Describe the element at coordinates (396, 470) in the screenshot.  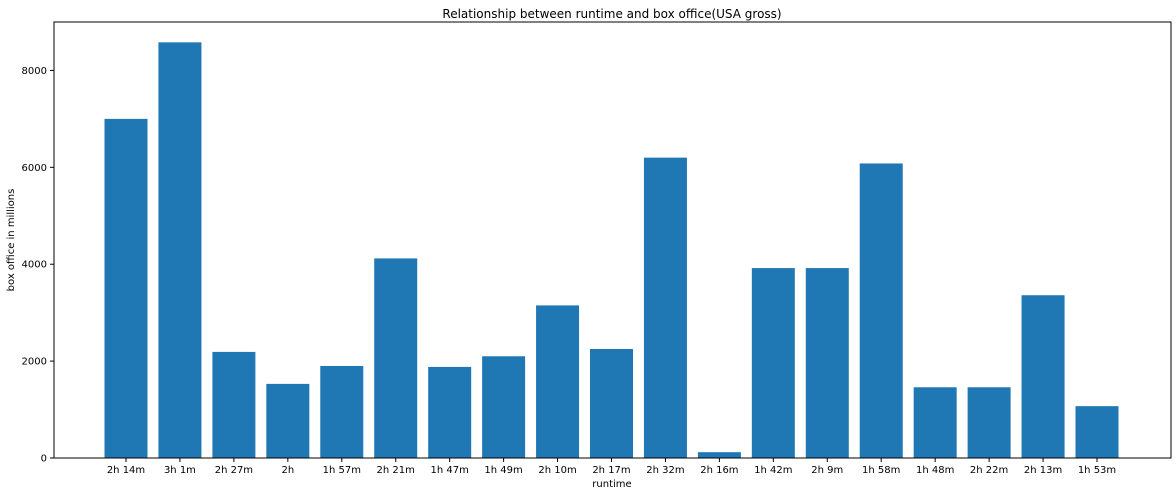
I see `x-tick-label: 2h 21m` at that location.